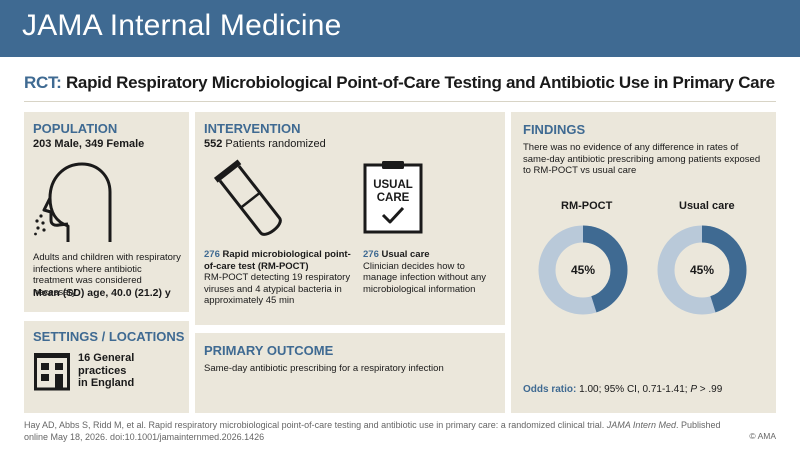 The height and width of the screenshot is (451, 800). I want to click on randomized-count: 552, so click(213, 144).